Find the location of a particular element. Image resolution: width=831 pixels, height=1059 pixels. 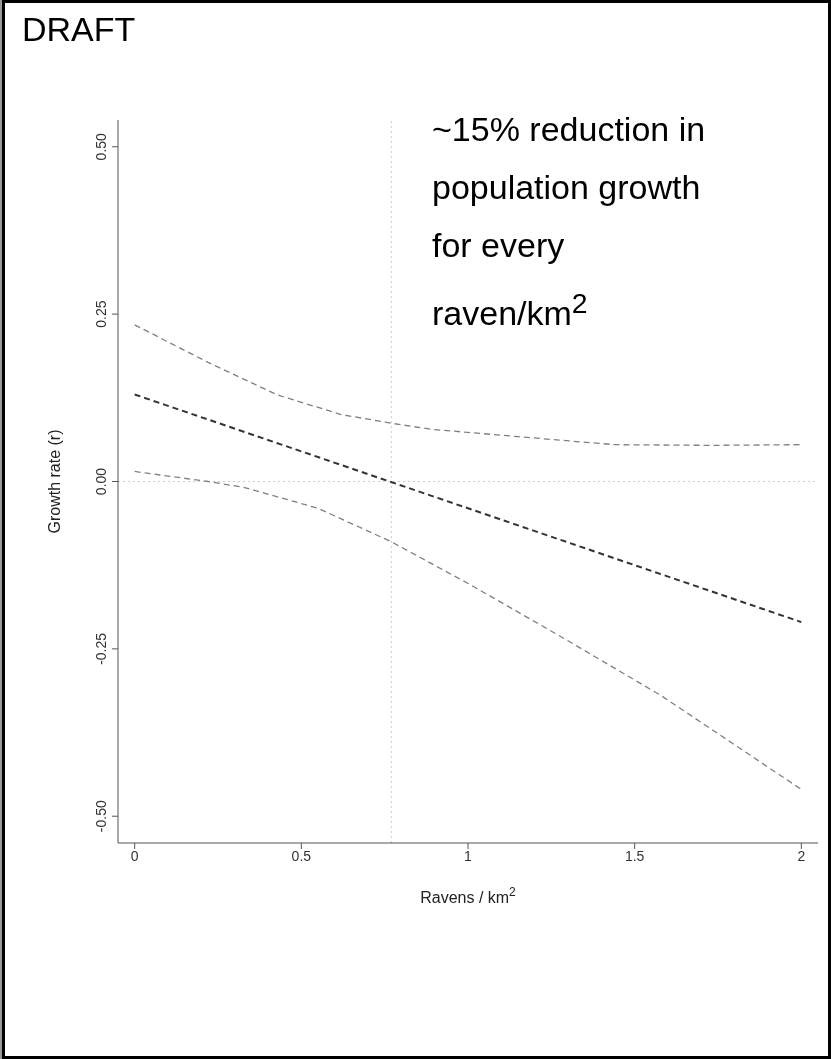

y-tick-label: 0.50 is located at coordinates (101, 146).